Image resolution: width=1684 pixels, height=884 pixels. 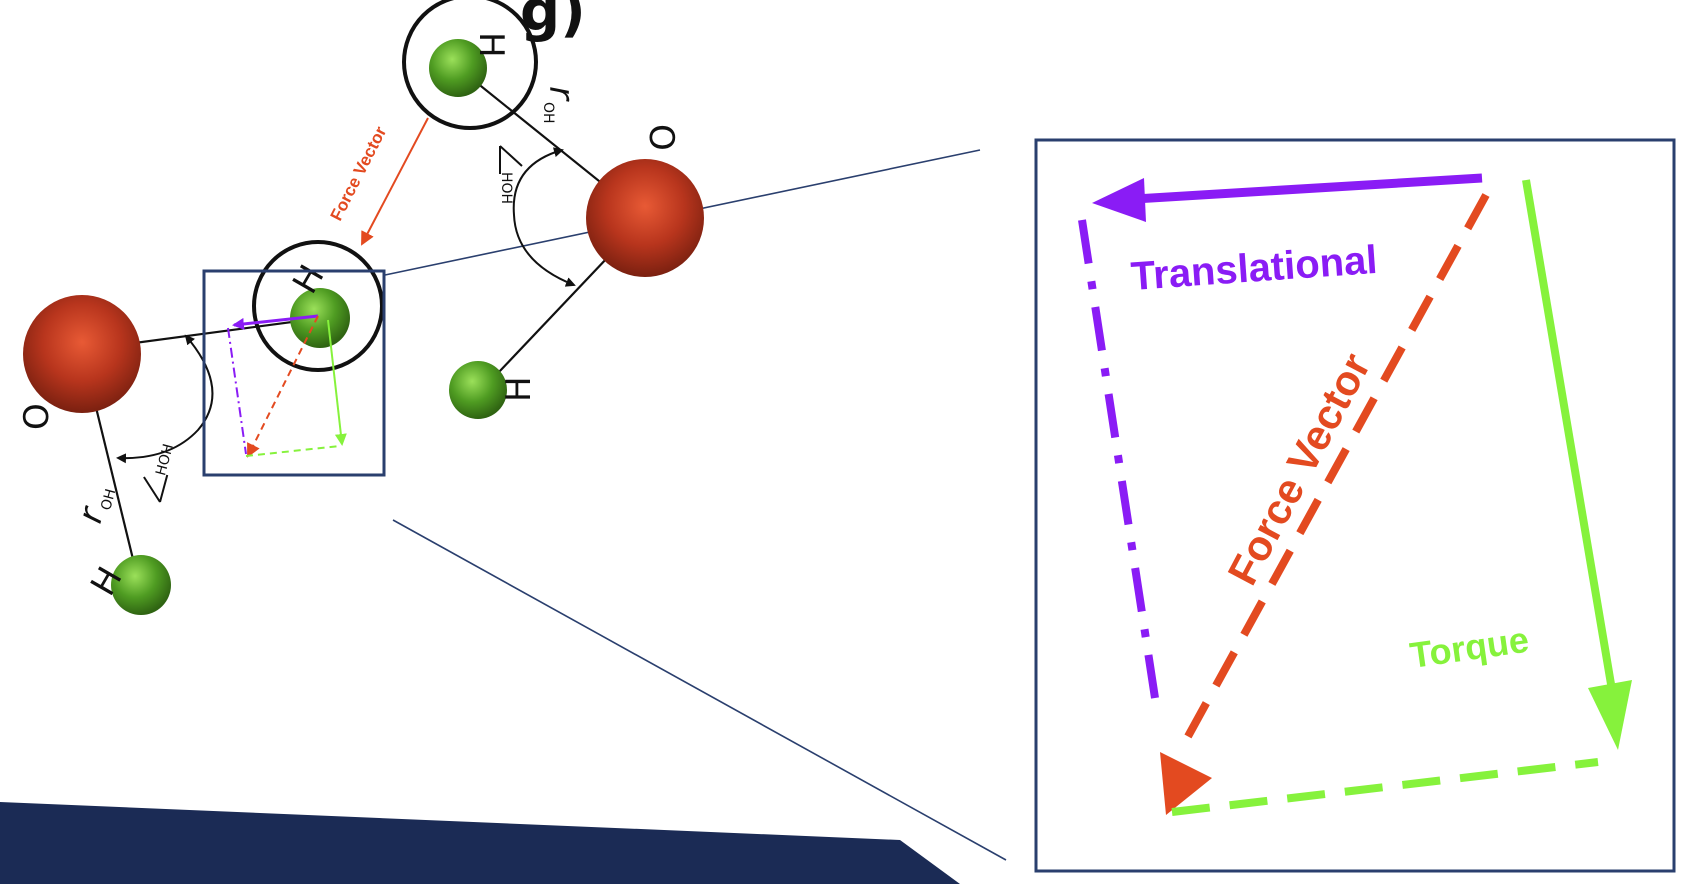 What do you see at coordinates (1336, 467) in the screenshot?
I see `inset-force-dashed` at bounding box center [1336, 467].